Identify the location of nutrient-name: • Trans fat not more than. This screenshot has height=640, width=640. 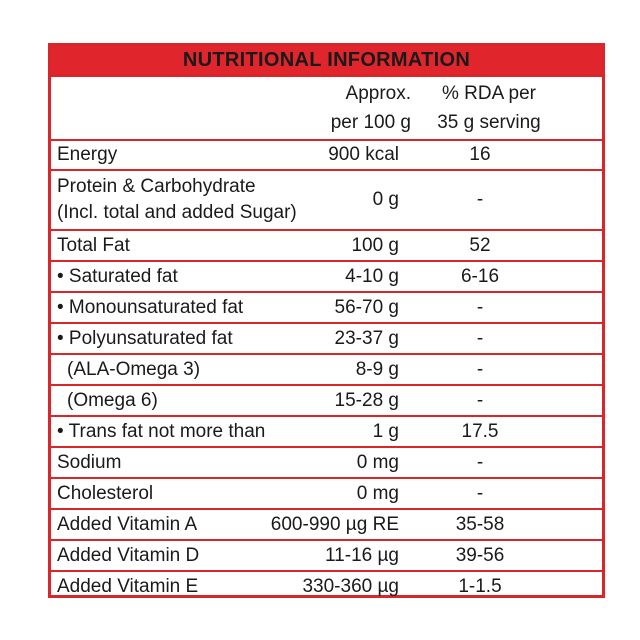
(161, 431).